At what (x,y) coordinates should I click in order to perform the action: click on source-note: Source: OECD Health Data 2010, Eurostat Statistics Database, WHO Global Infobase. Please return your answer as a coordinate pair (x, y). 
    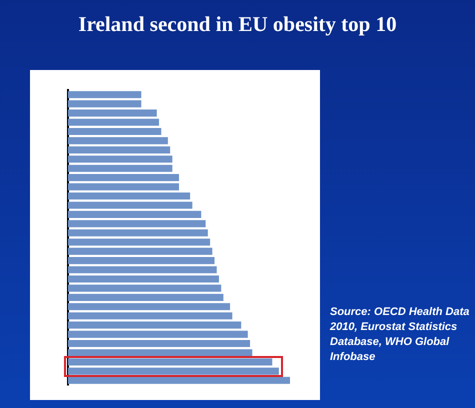
    Looking at the image, I should click on (400, 335).